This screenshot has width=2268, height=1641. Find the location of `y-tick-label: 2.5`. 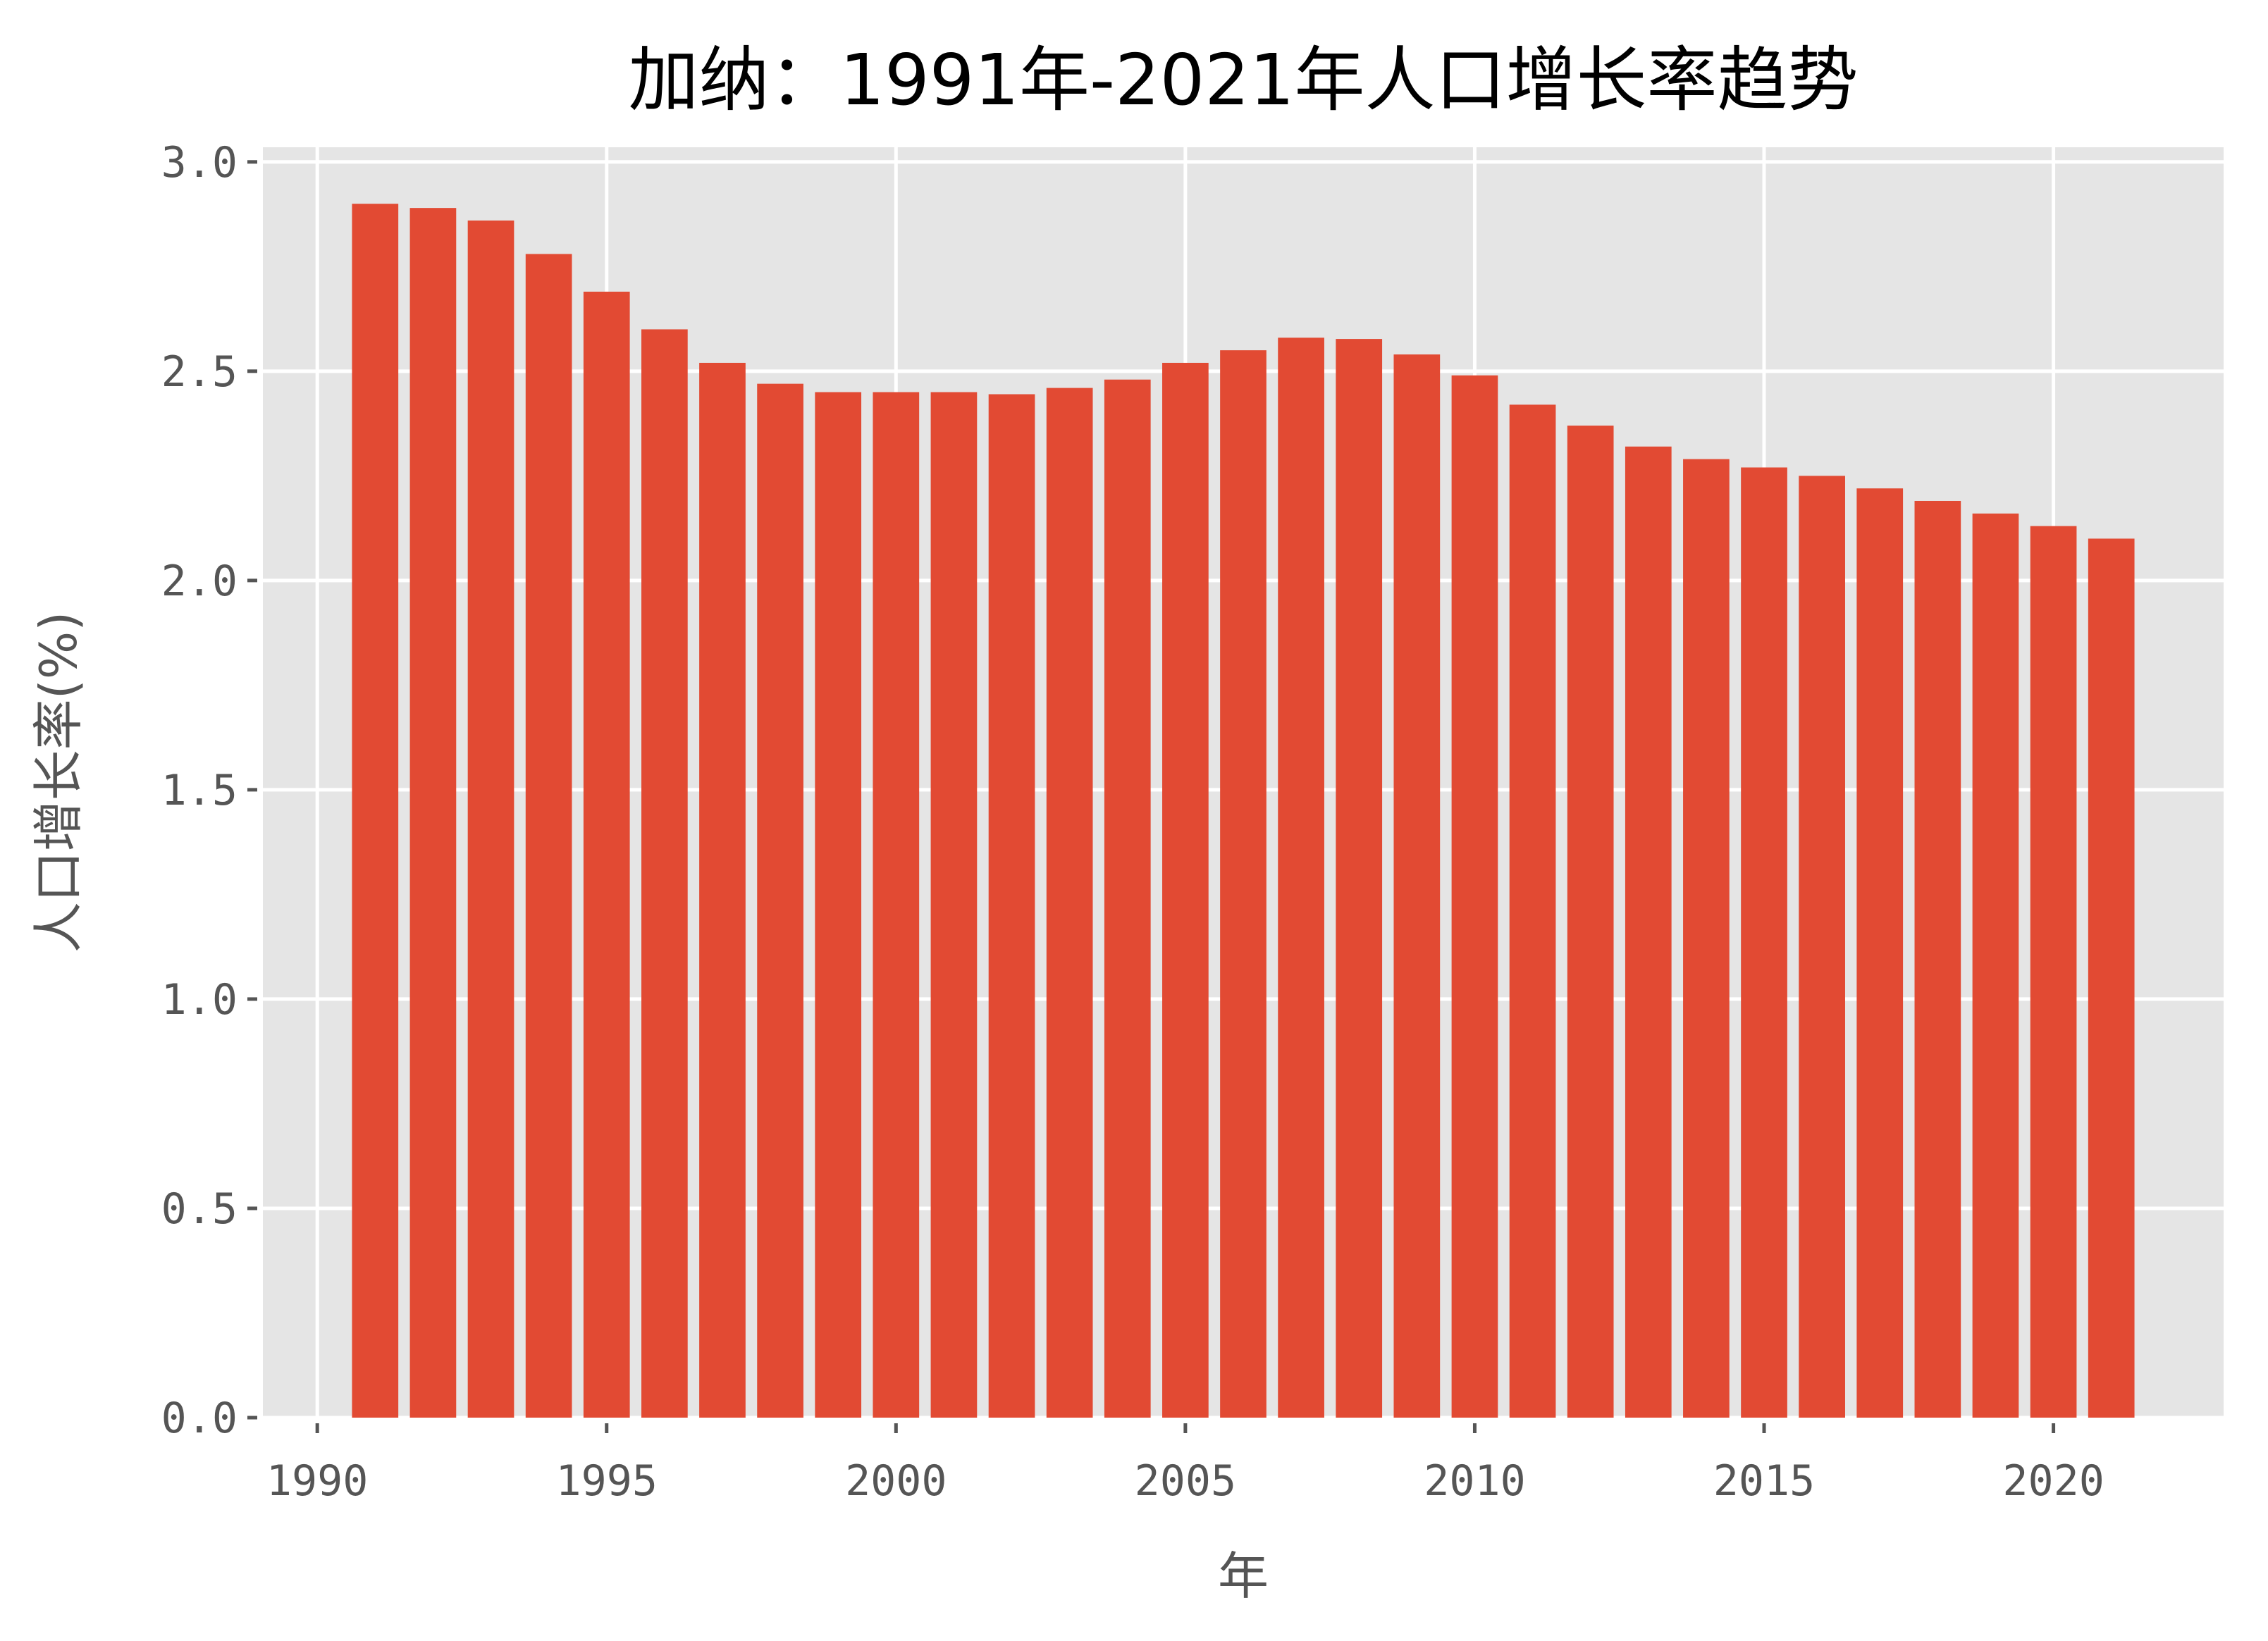

y-tick-label: 2.5 is located at coordinates (199, 372).